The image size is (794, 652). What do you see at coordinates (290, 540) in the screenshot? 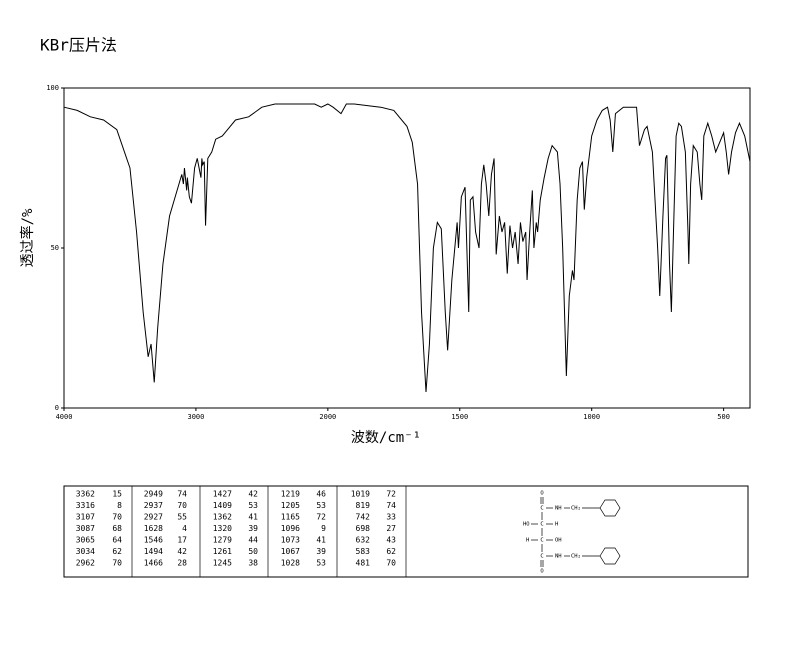
I see `wavenumber: 1073` at bounding box center [290, 540].